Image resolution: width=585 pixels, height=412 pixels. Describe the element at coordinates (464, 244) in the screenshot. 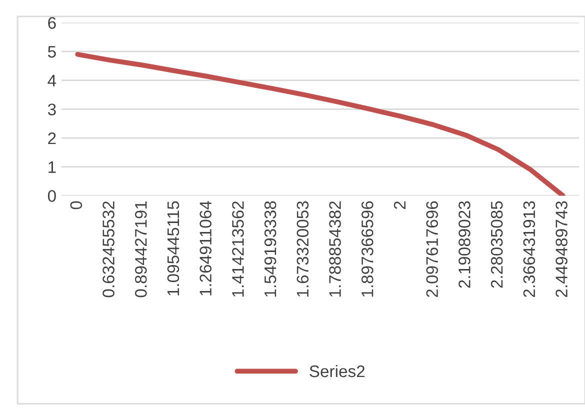

I see `x-tick-label: 2.19089023` at that location.